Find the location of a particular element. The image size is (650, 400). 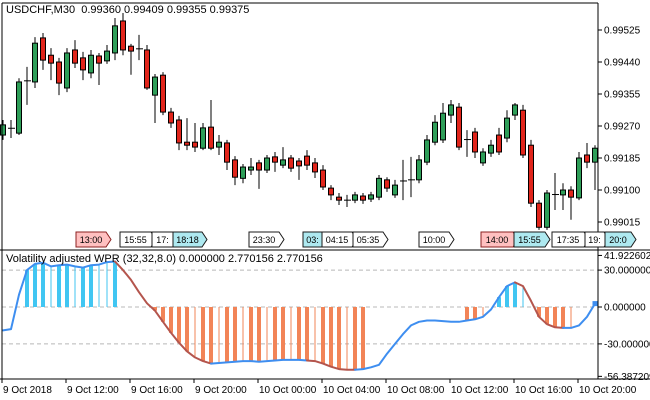

time-tag: 23:30 is located at coordinates (266, 239).